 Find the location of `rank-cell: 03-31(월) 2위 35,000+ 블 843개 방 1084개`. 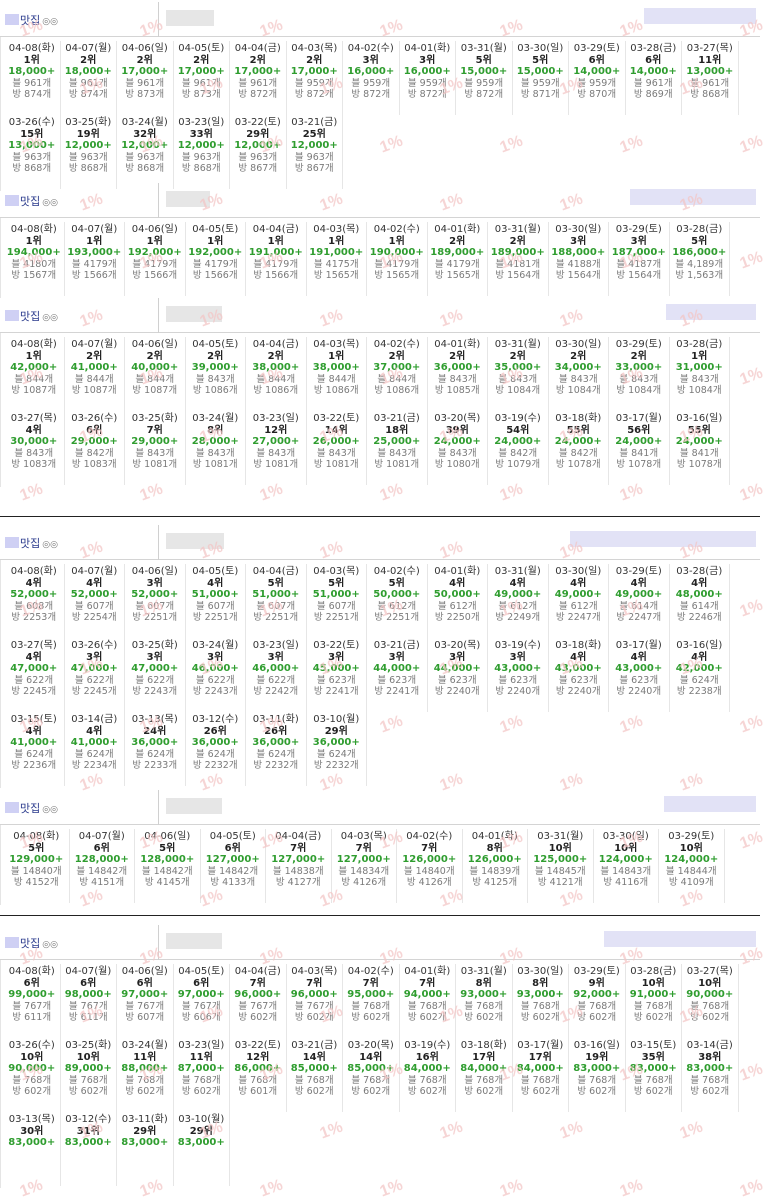

rank-cell: 03-31(월) 2위 35,000+ 블 843개 방 1084개 is located at coordinates (518, 374).